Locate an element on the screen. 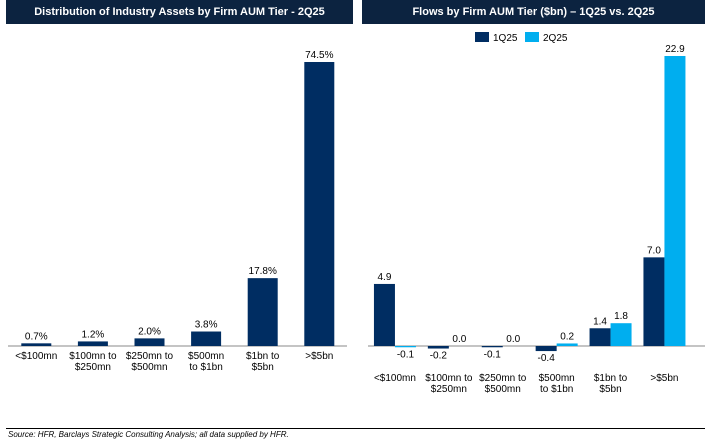  chart-1-category-label-2: $500mn is located at coordinates (503, 389).